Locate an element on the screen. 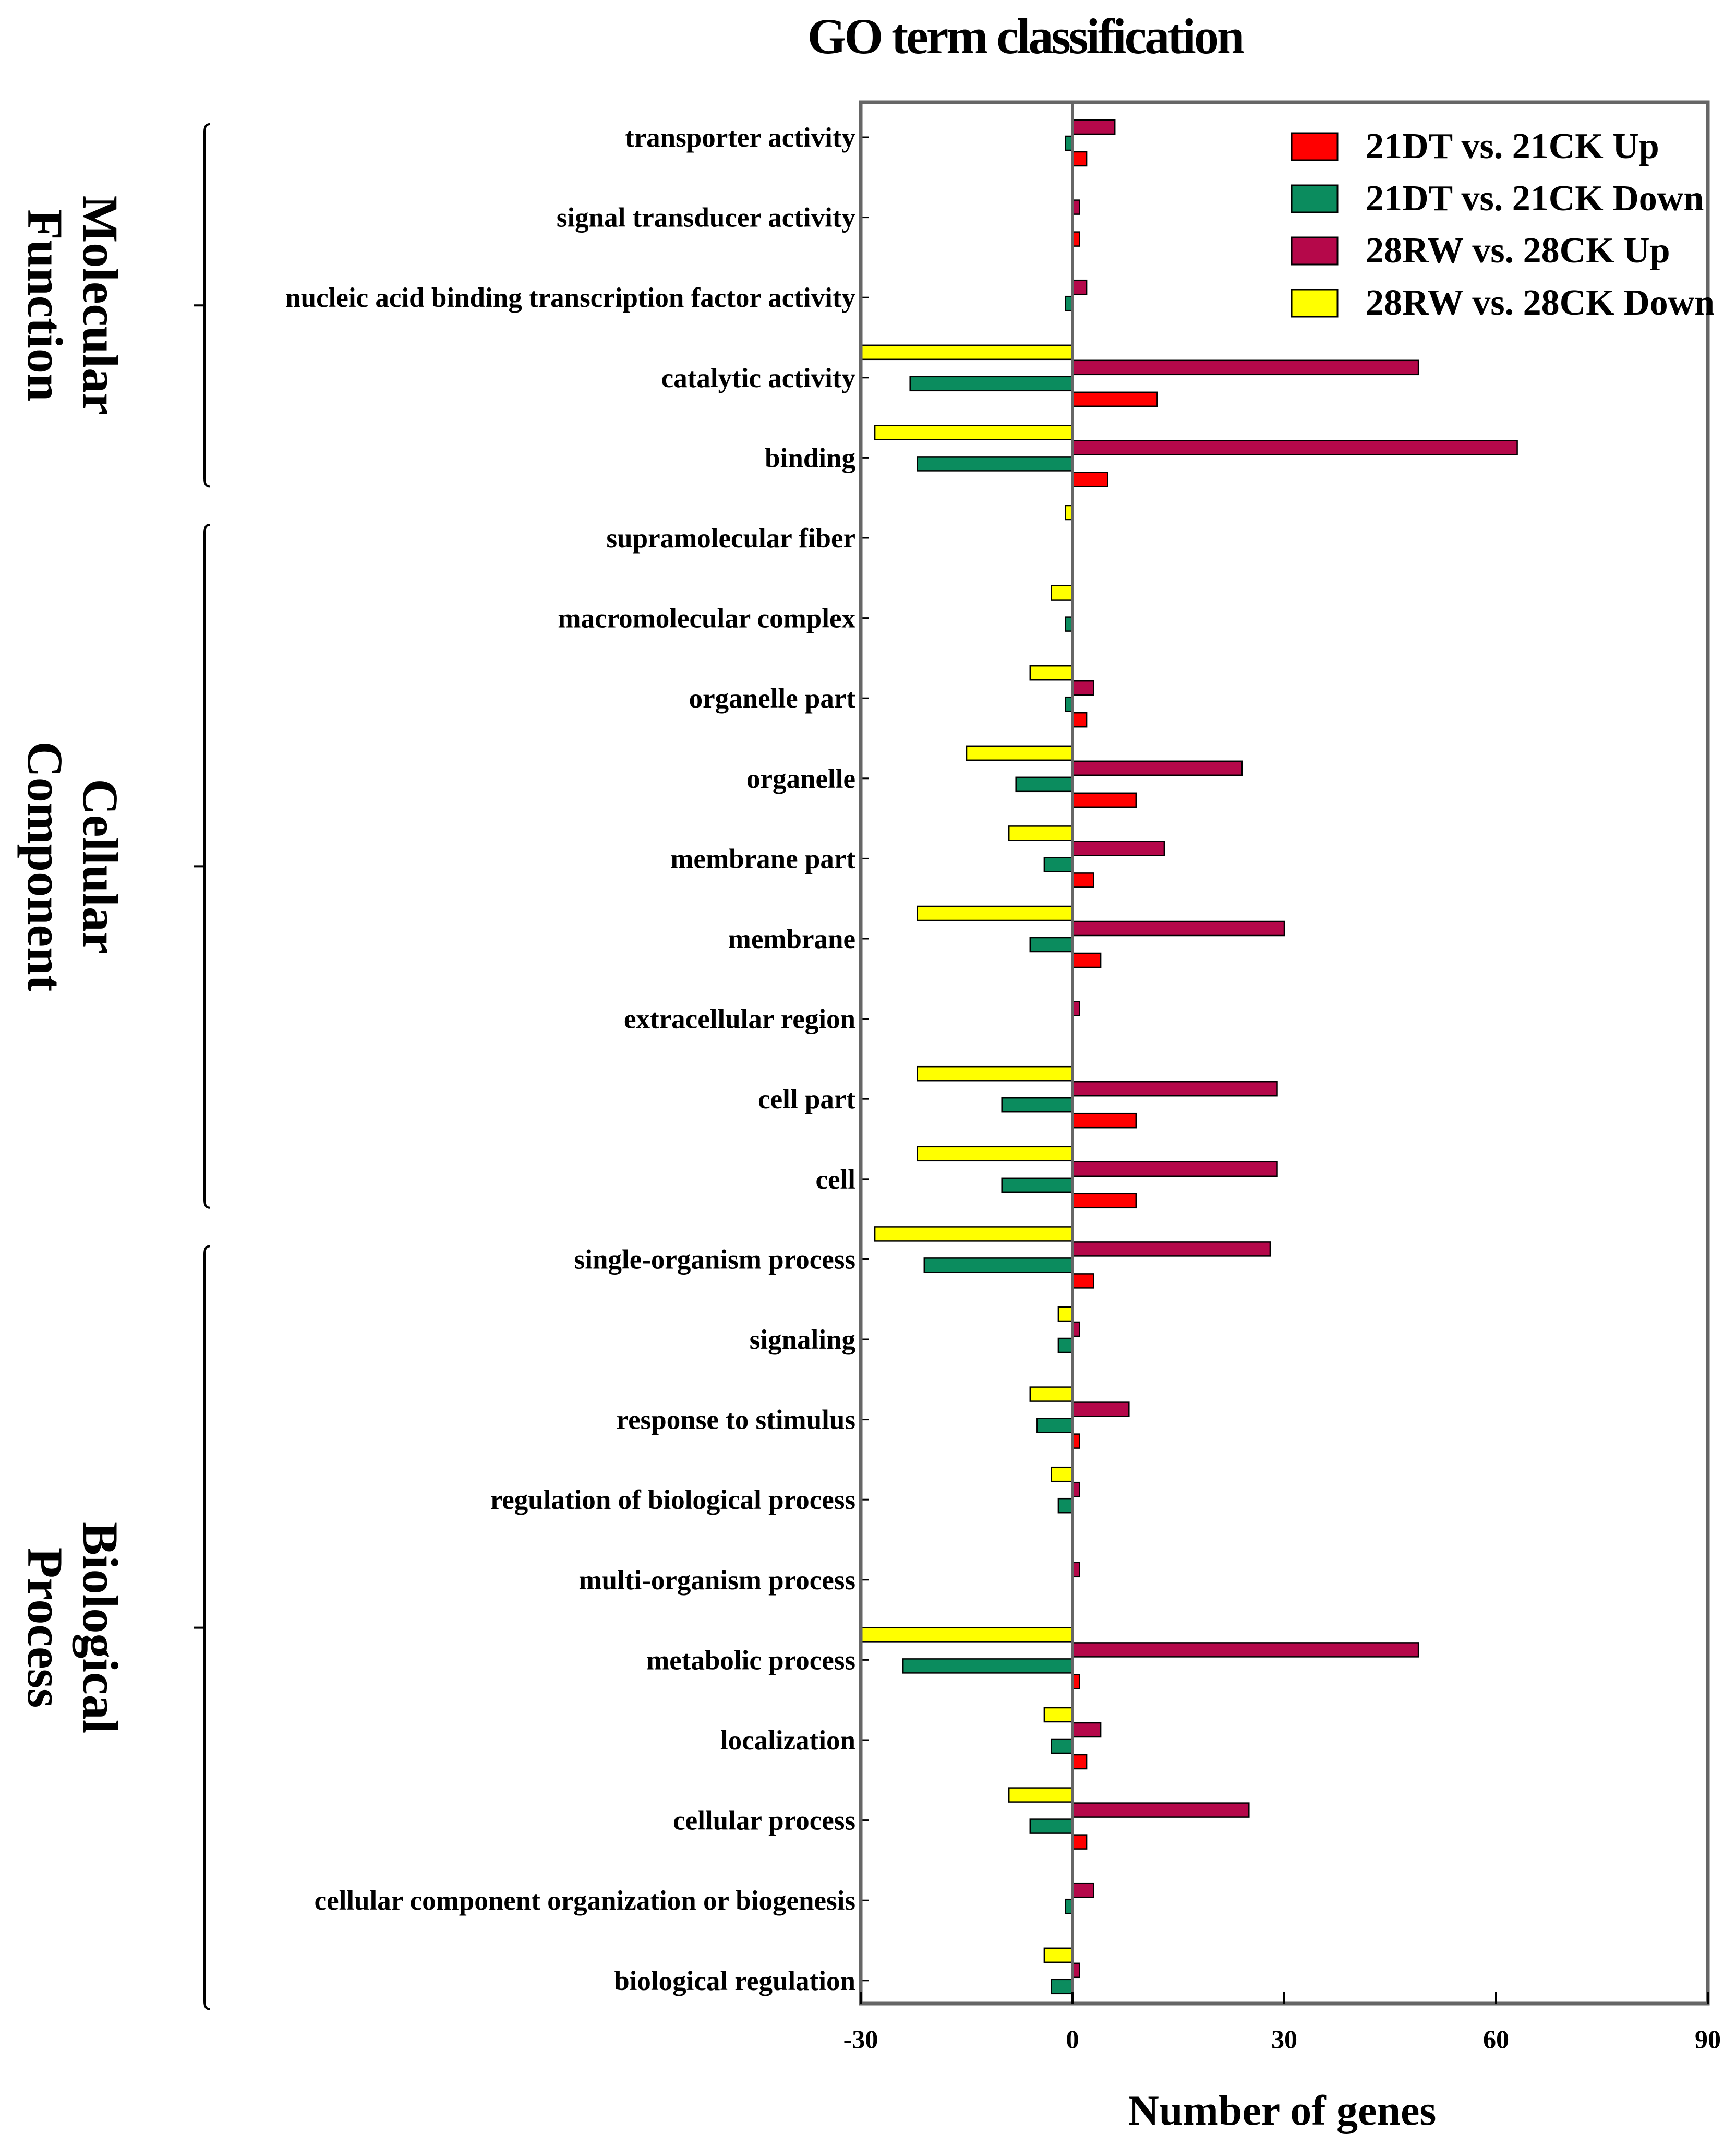 The image size is (1736, 2146). bar-28rw-vs-28ck-up-nucleic-acid-binding-transcription-factor-activity is located at coordinates (1079, 287).